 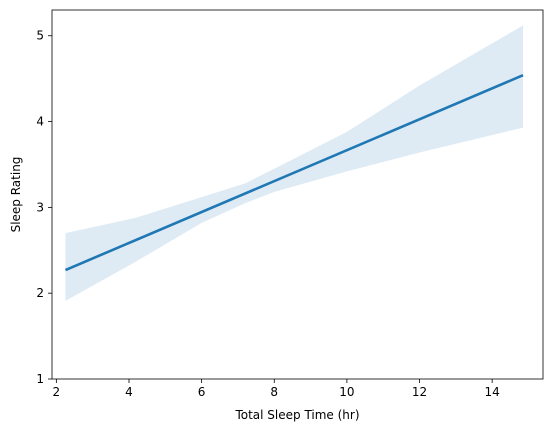 What do you see at coordinates (419, 392) in the screenshot?
I see `x-tick-label: 12` at bounding box center [419, 392].